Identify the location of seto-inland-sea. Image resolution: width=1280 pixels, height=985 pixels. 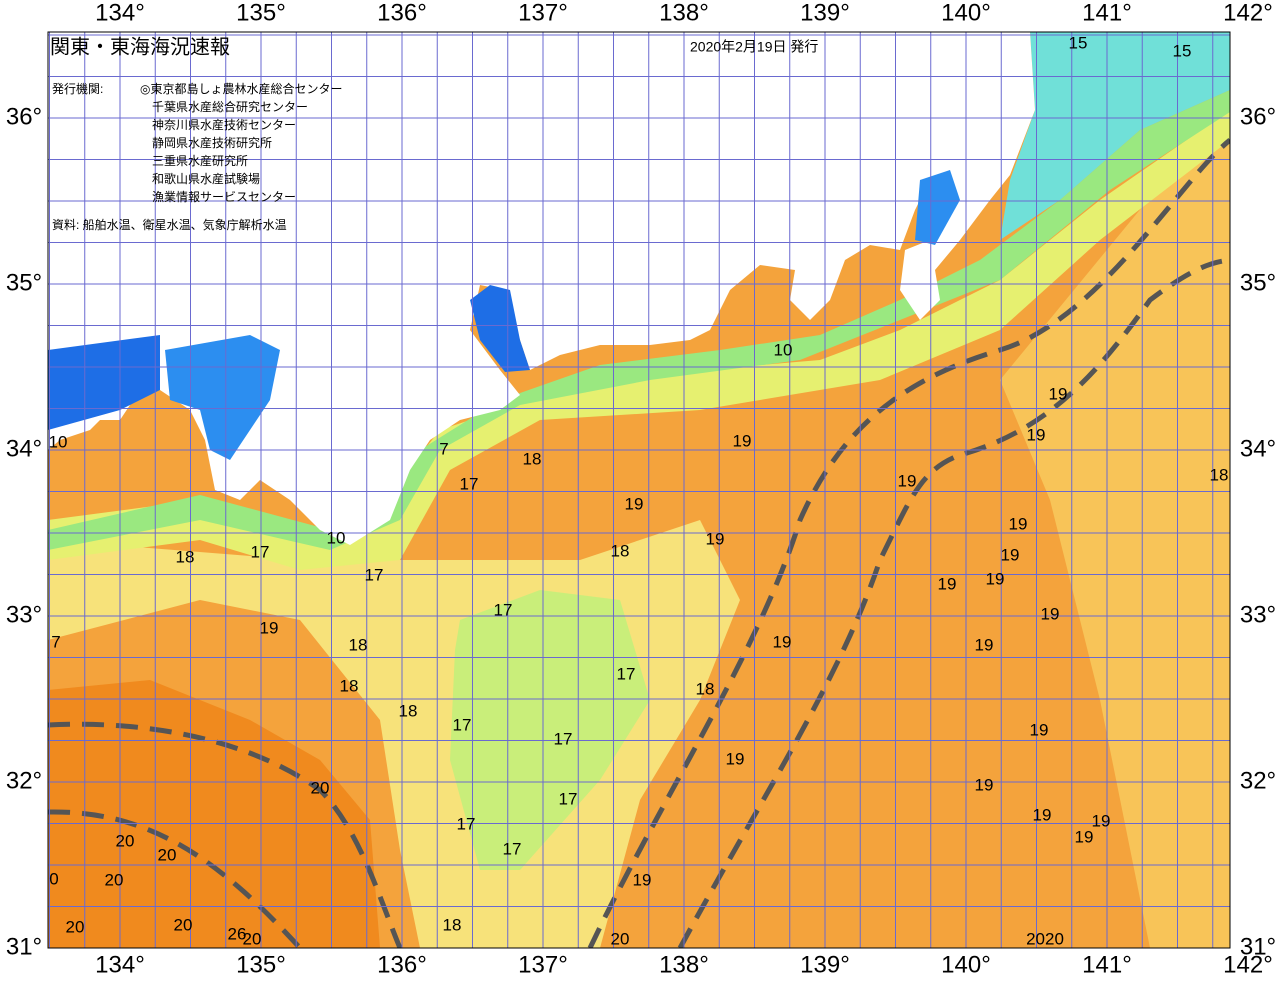
(104, 382).